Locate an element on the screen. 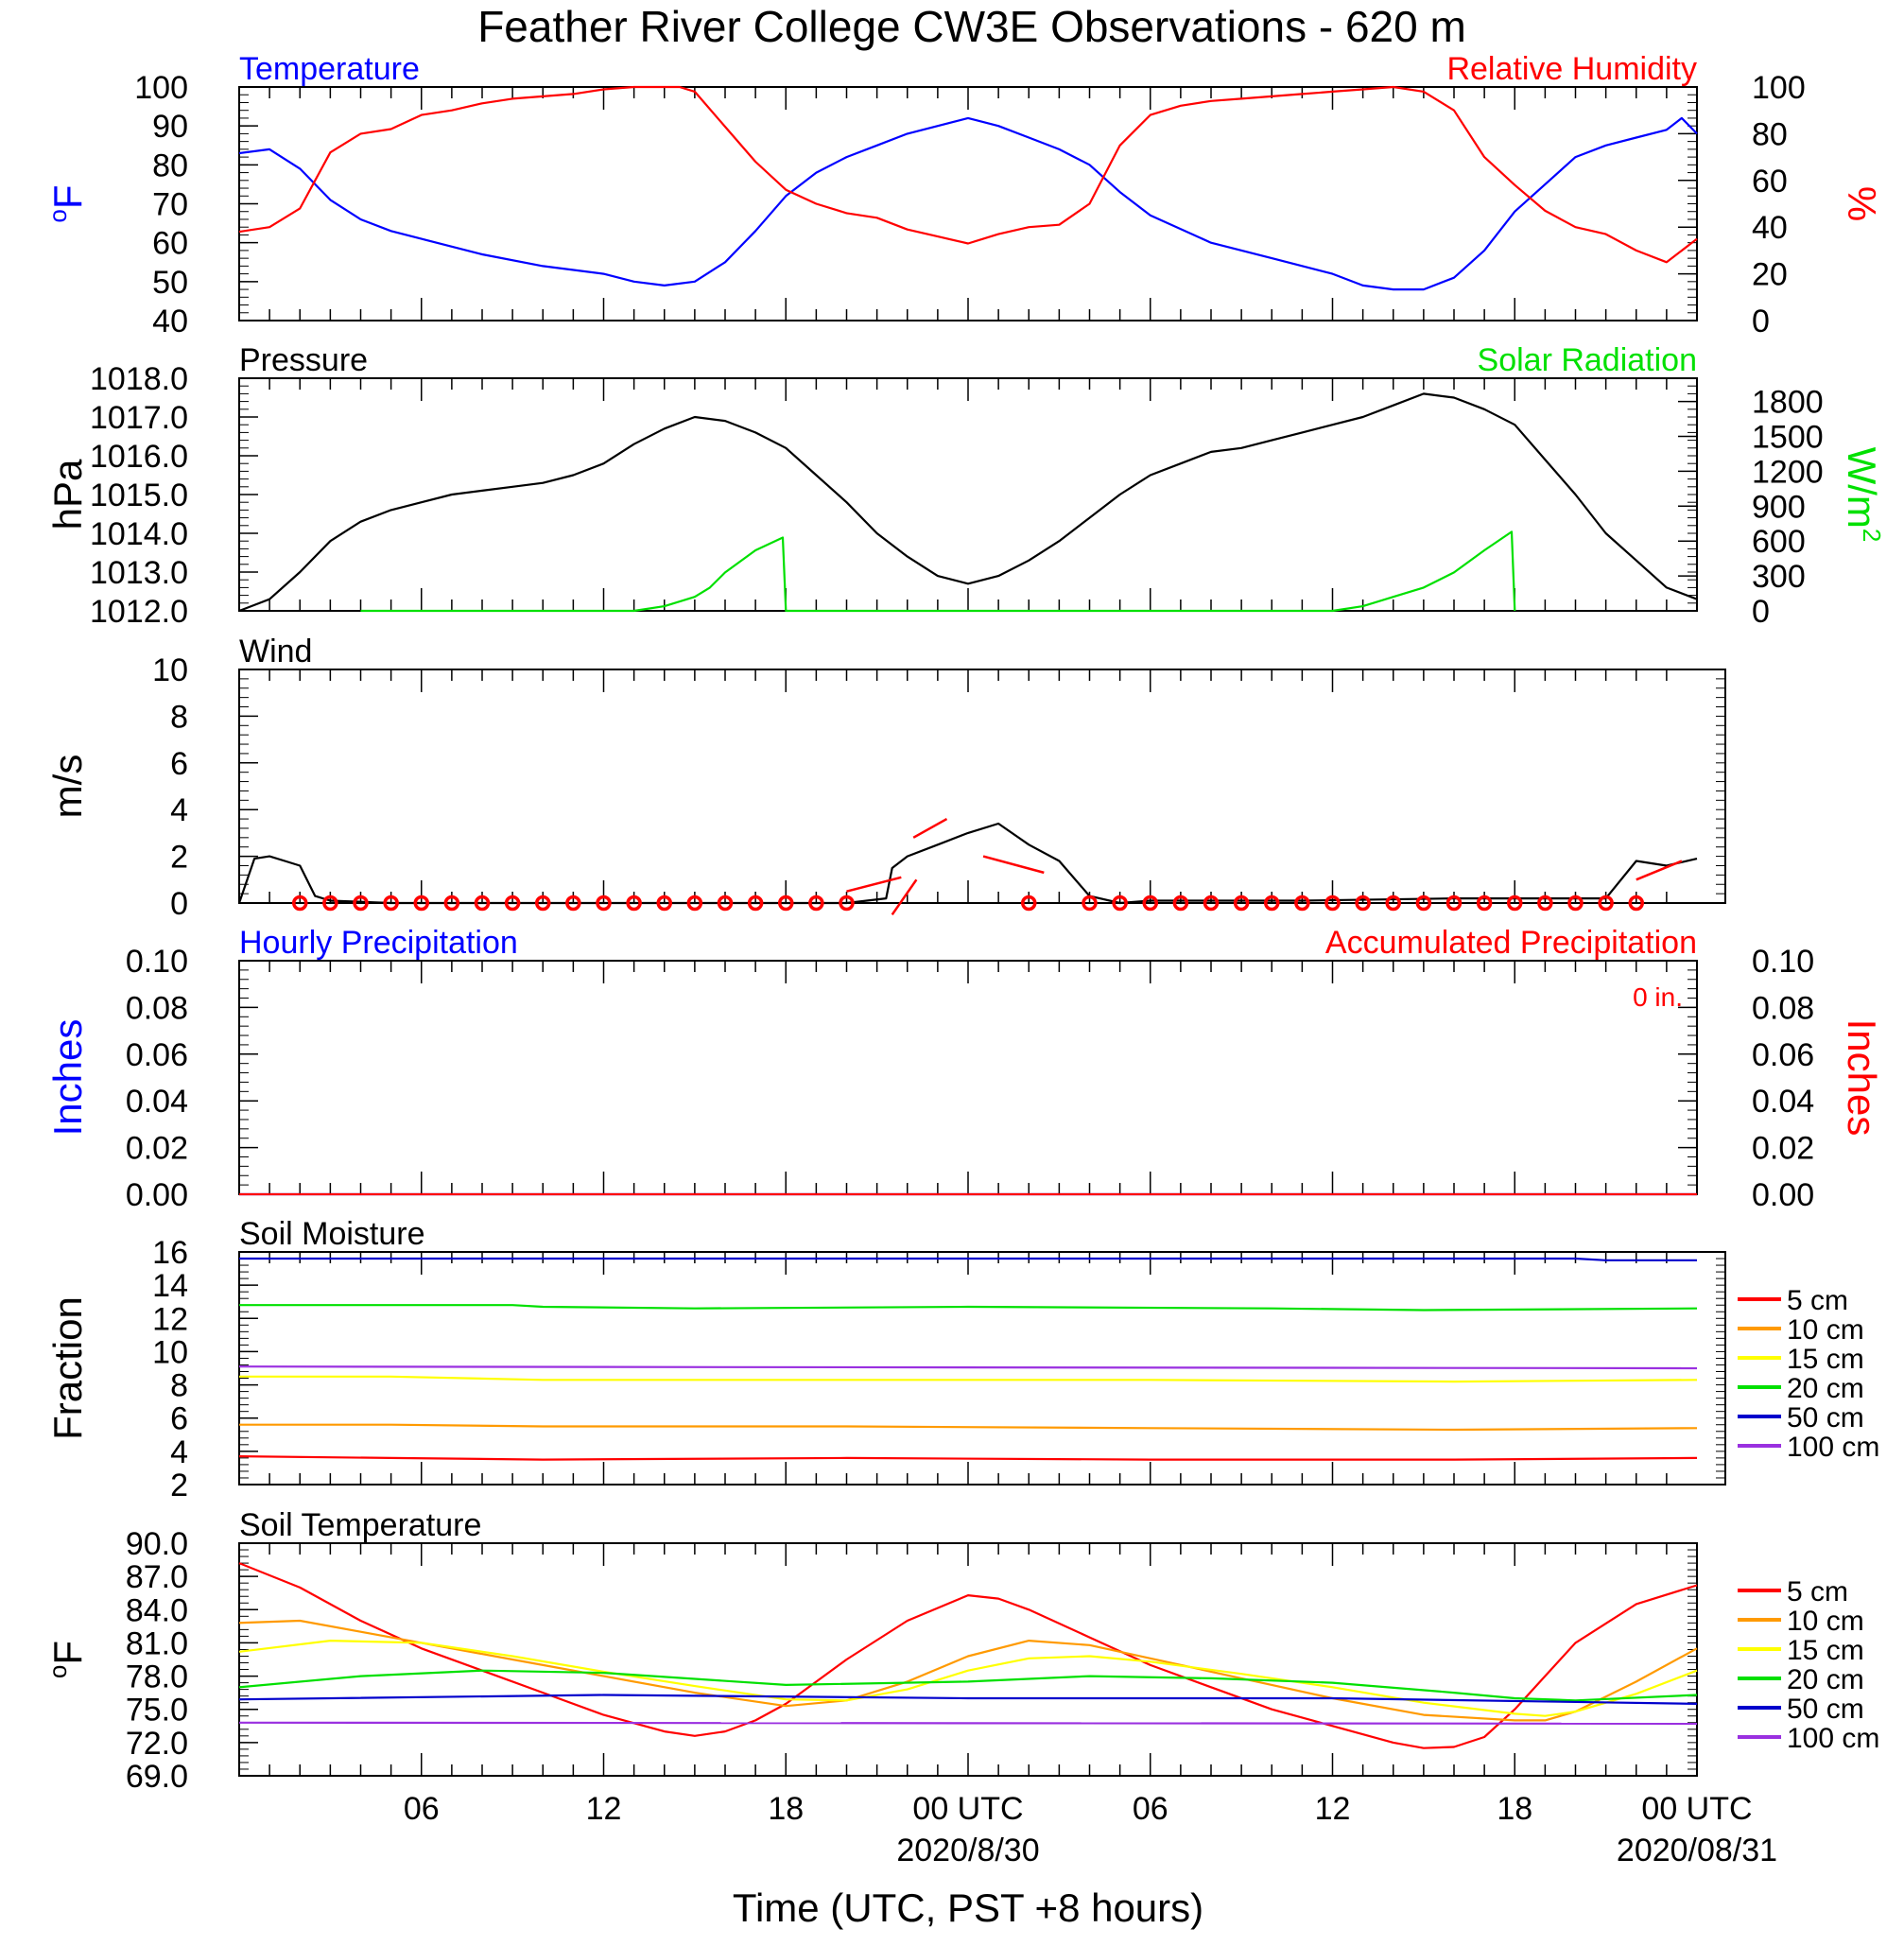 The height and width of the screenshot is (1946, 1904). panel-title-right: Relative Humidity is located at coordinates (1572, 69).